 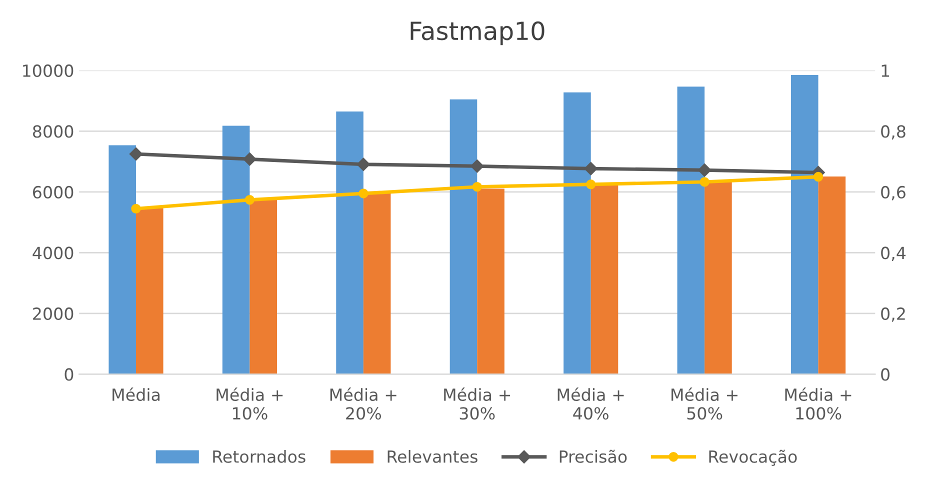 I want to click on x-tick-label: Média + 30%, so click(x=477, y=403).